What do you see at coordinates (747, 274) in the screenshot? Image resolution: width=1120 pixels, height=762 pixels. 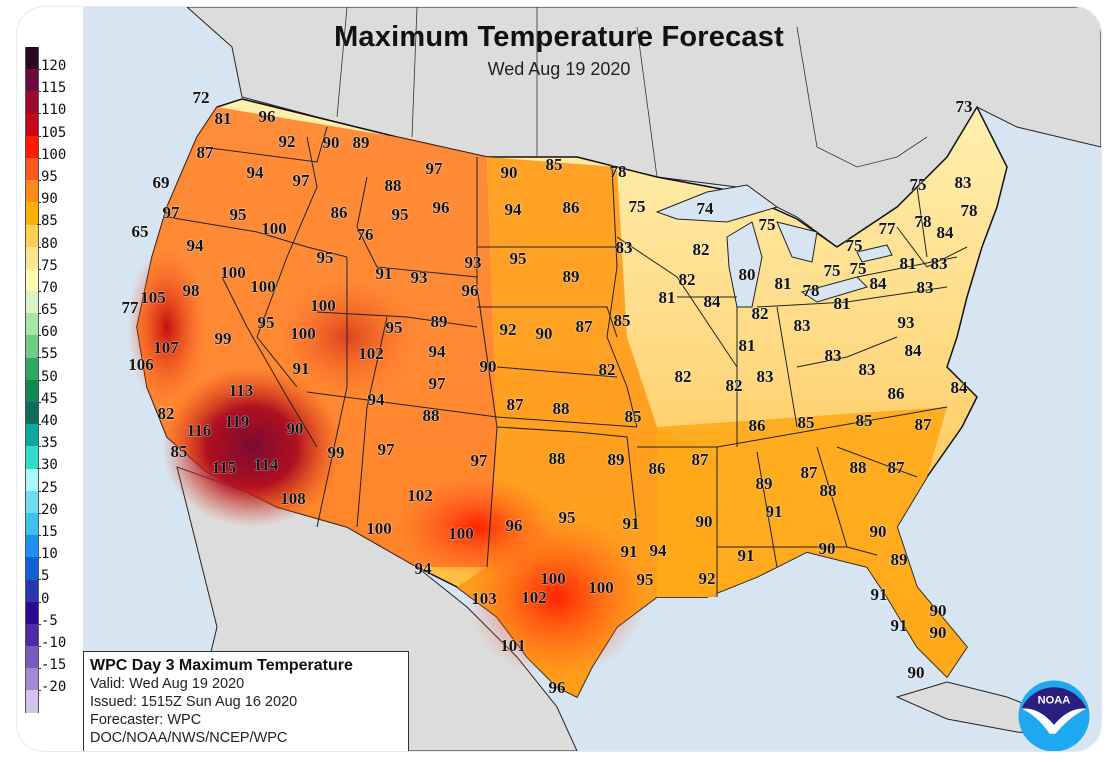 I see `temperature-label: 80` at bounding box center [747, 274].